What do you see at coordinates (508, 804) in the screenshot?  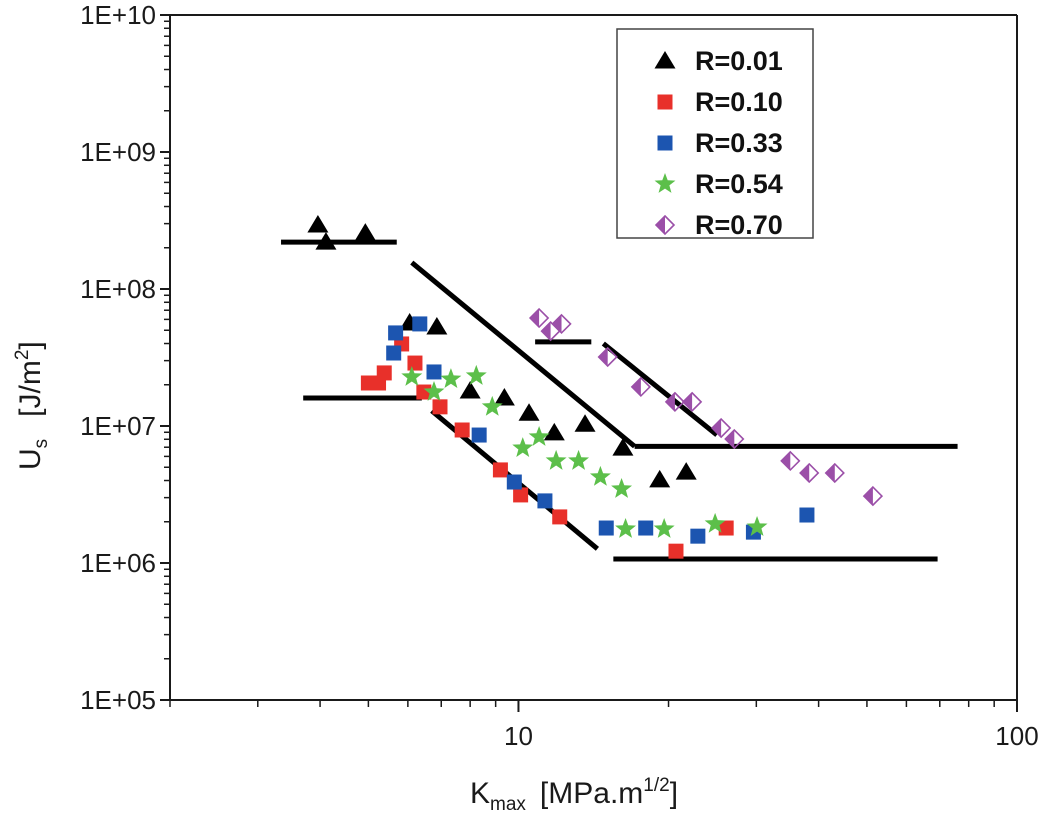 I see `x-axis-title-sub: max` at bounding box center [508, 804].